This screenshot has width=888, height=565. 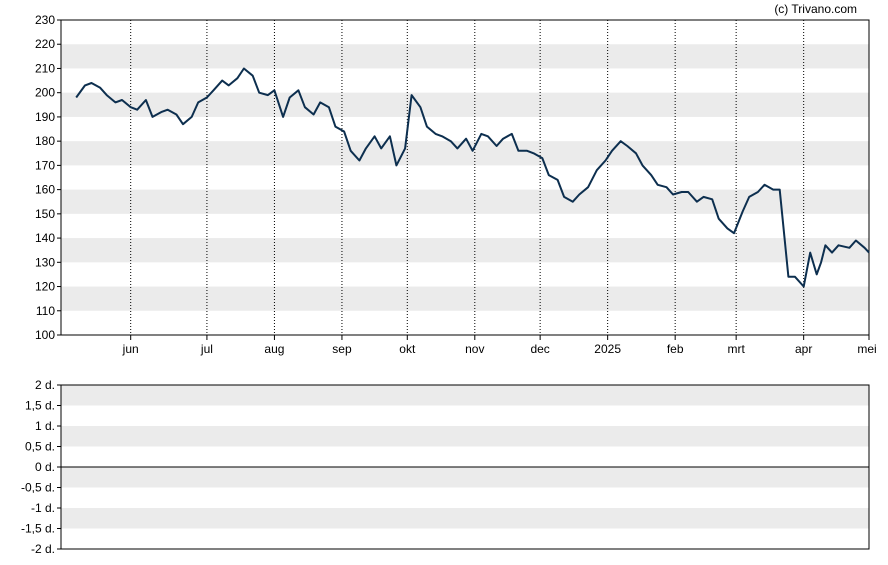 What do you see at coordinates (38, 488) in the screenshot?
I see `y-tick-label: -0,5 d.` at bounding box center [38, 488].